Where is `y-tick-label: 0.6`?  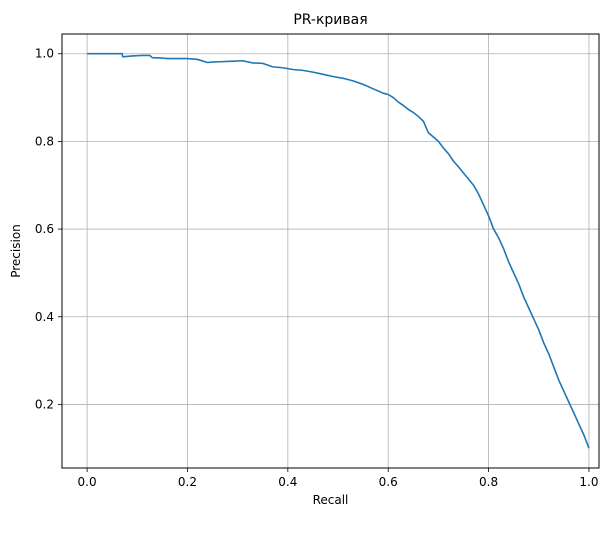 y-tick-label: 0.6 is located at coordinates (44, 229).